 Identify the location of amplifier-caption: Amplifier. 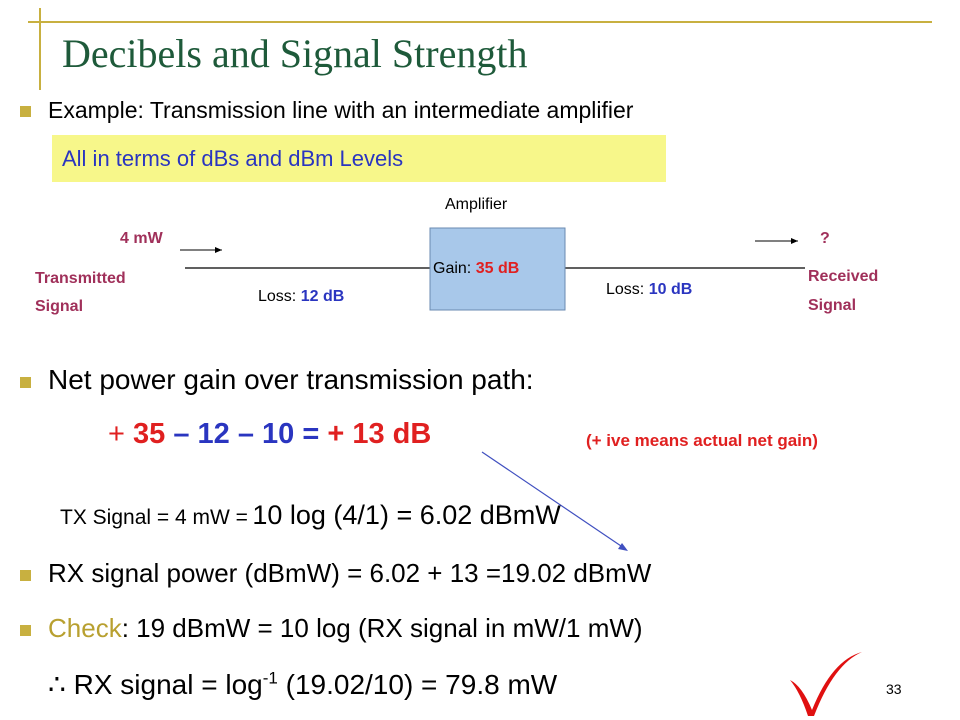
(476, 204).